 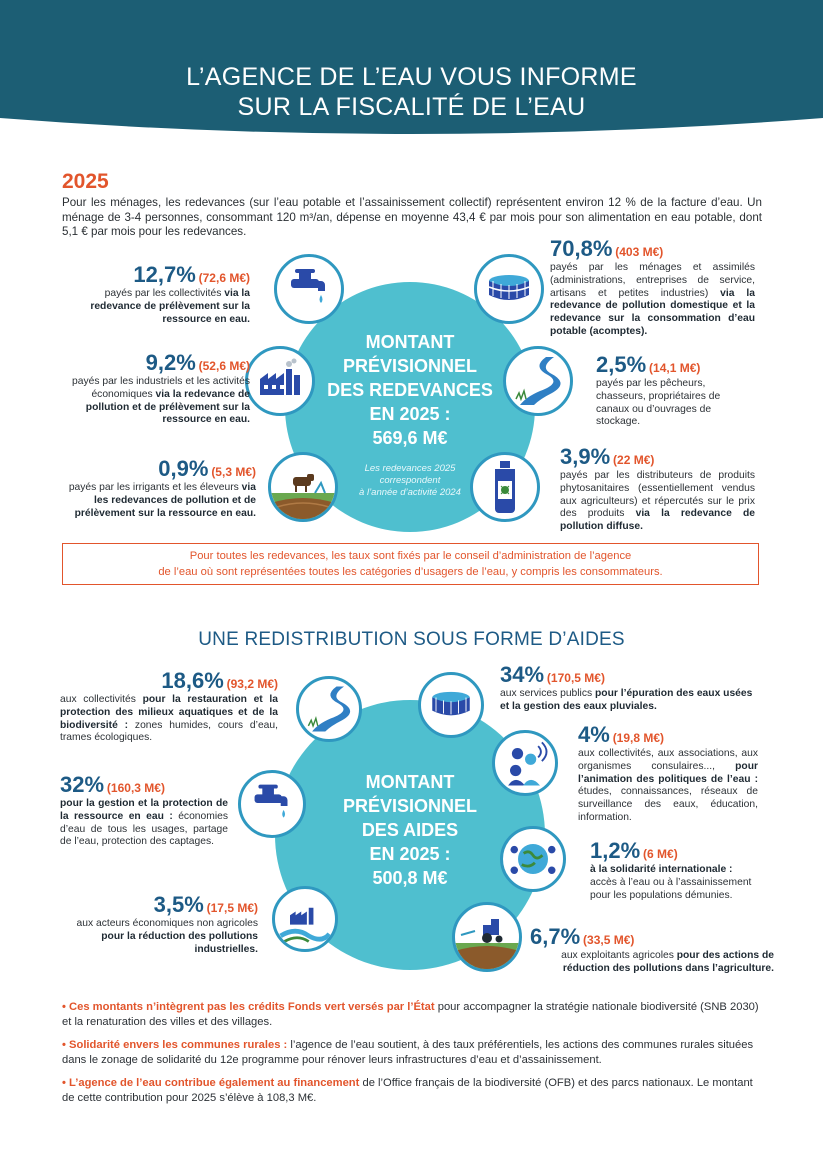 What do you see at coordinates (657, 520) in the screenshot?
I see `item-text-bold: via la redevance de pollution diffuse.` at bounding box center [657, 520].